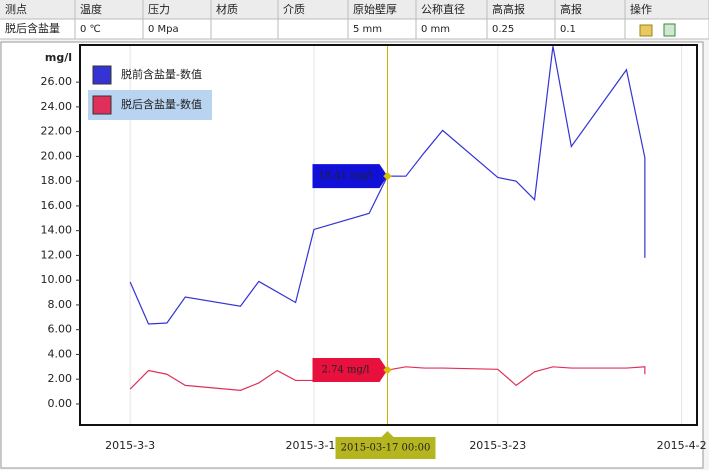 This screenshot has height=470, width=709. I want to click on y-tick-label: 0.00, so click(60, 403).